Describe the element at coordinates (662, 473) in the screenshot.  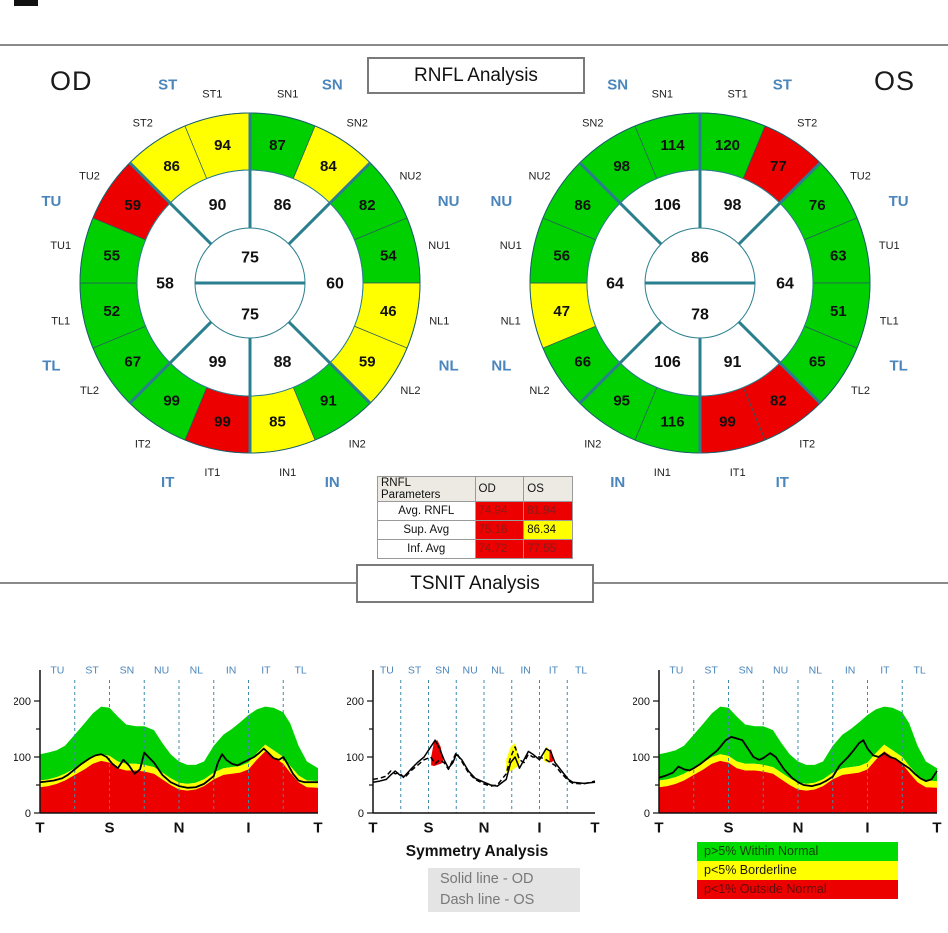
I see `os-sector-label-IN1: IN1` at that location.